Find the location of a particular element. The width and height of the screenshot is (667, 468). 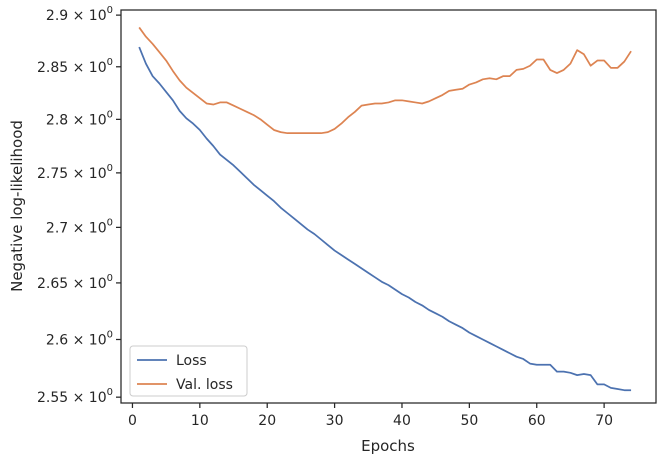

y-tick-label: 2.9 × 100 is located at coordinates (79, 14).